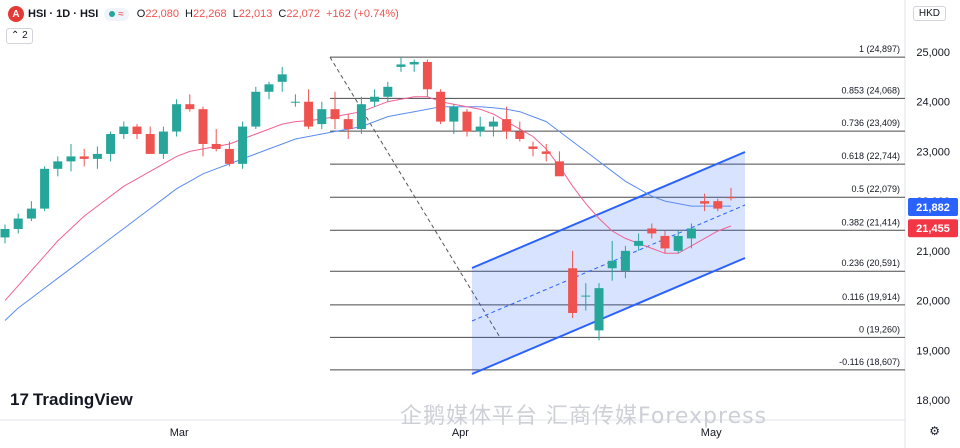  I want to click on fib-trend-line, so click(415, 197).